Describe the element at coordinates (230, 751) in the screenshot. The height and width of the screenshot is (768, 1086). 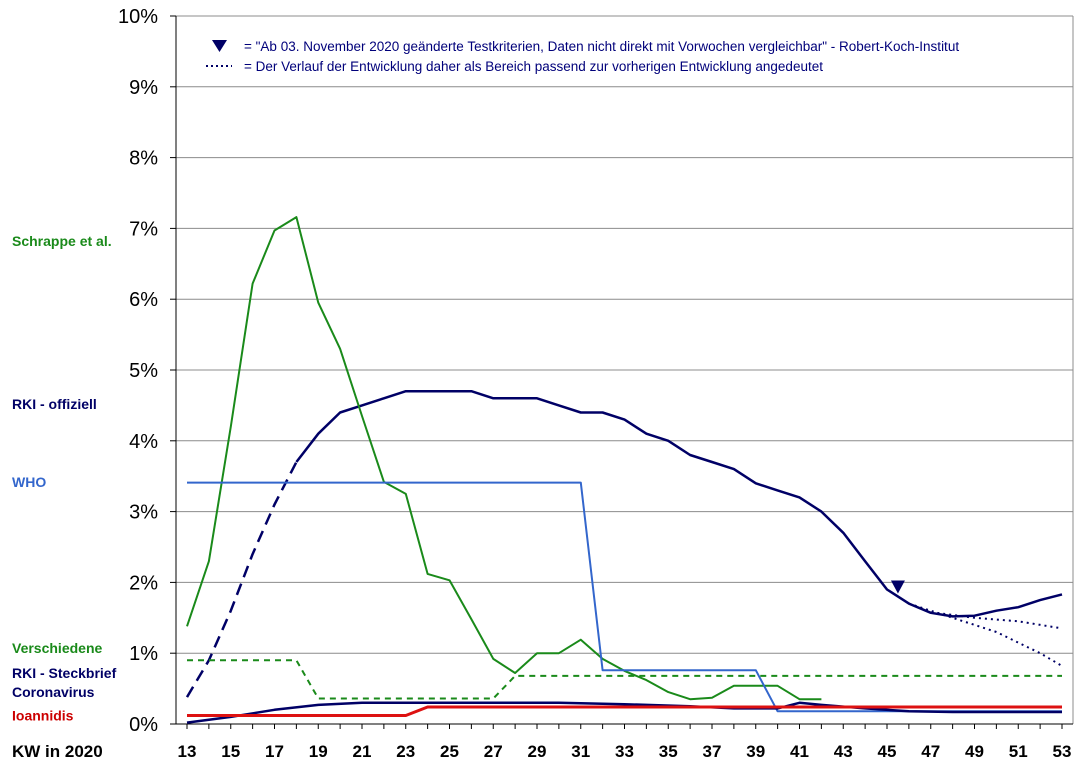
I see `x-tick-label: 15` at that location.